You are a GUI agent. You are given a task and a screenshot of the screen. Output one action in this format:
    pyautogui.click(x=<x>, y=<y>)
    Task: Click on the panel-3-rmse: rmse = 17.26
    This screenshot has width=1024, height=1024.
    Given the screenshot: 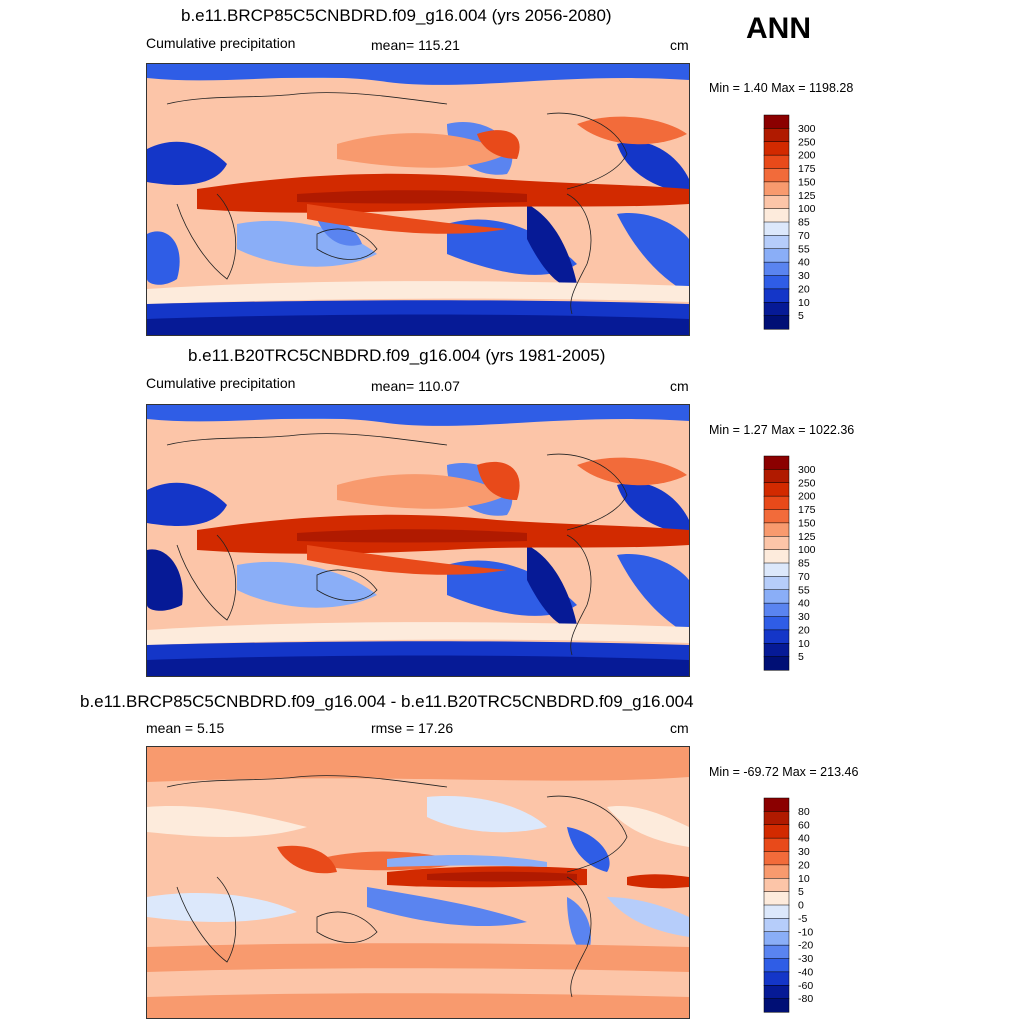 What is the action you would take?
    pyautogui.click(x=412, y=728)
    